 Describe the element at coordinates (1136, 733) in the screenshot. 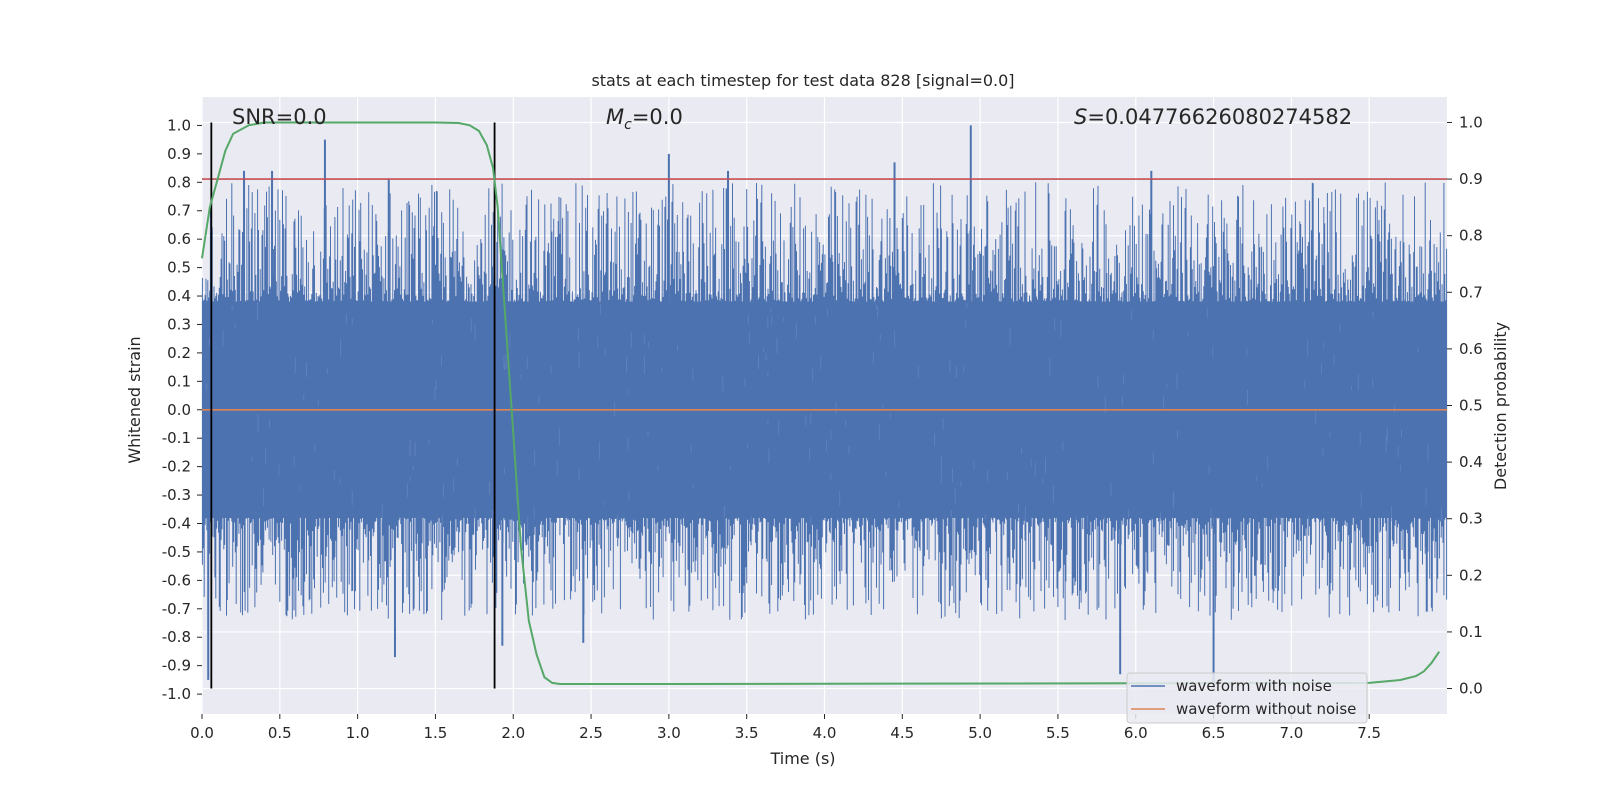

I see `x-tick-label: 6.0` at that location.